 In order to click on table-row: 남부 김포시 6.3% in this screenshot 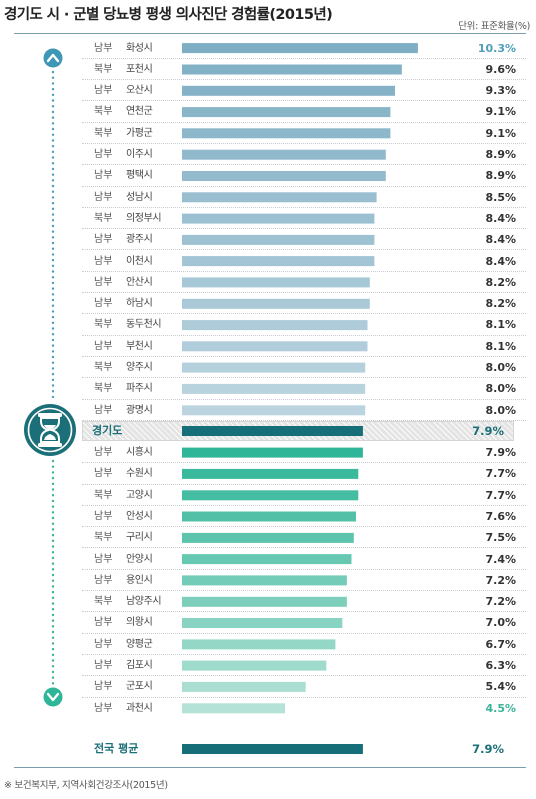, I will do `click(304, 666)`.